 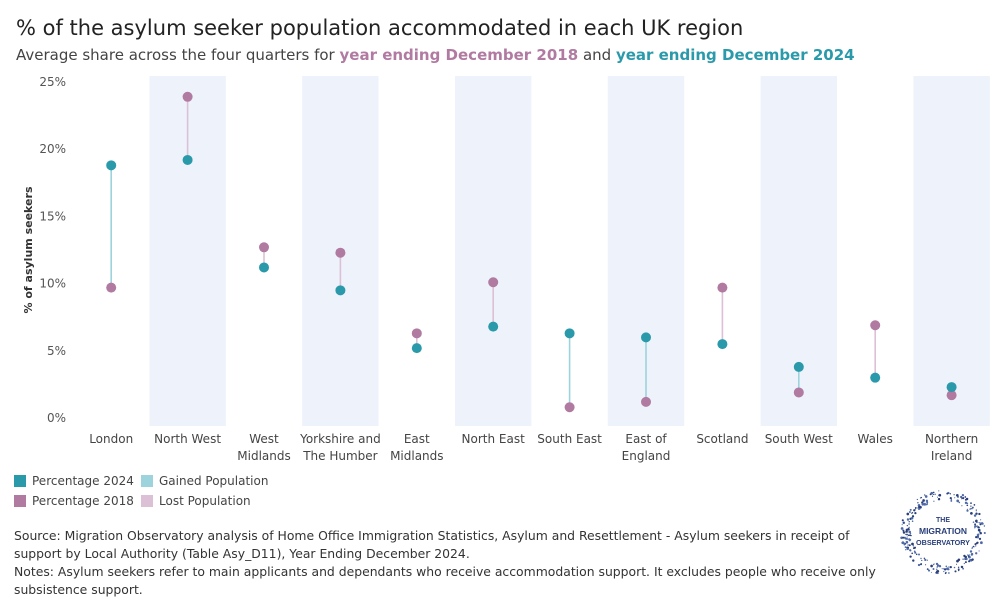 What do you see at coordinates (147, 481) in the screenshot?
I see `legend-swatch-gained` at bounding box center [147, 481].